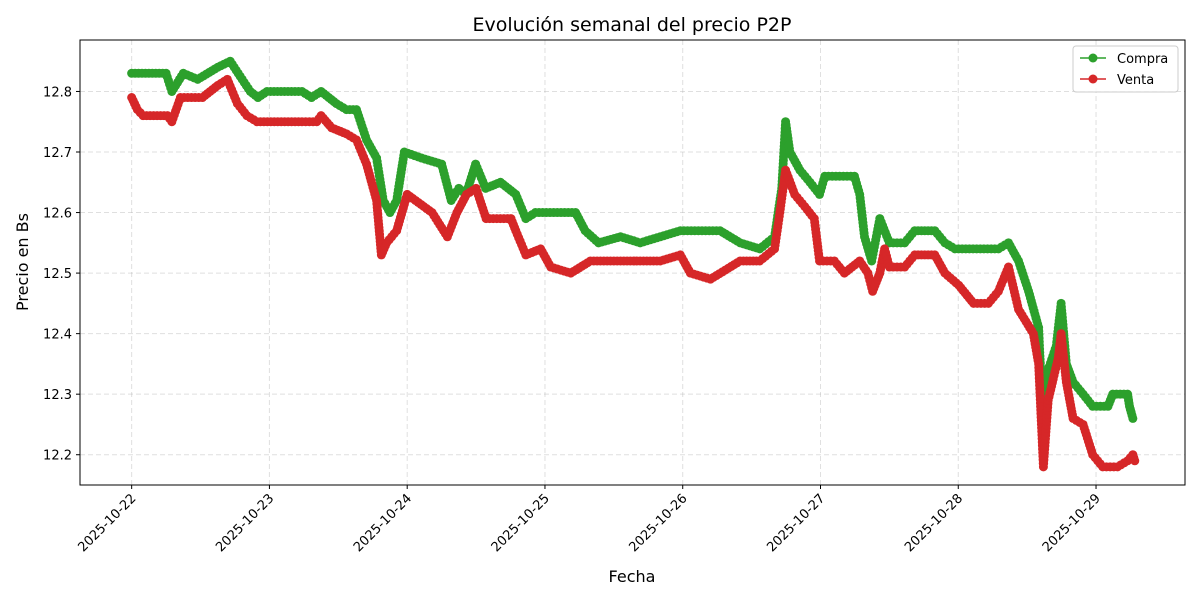  What do you see at coordinates (1125, 69) in the screenshot?
I see `legend: Compra Venta` at bounding box center [1125, 69].